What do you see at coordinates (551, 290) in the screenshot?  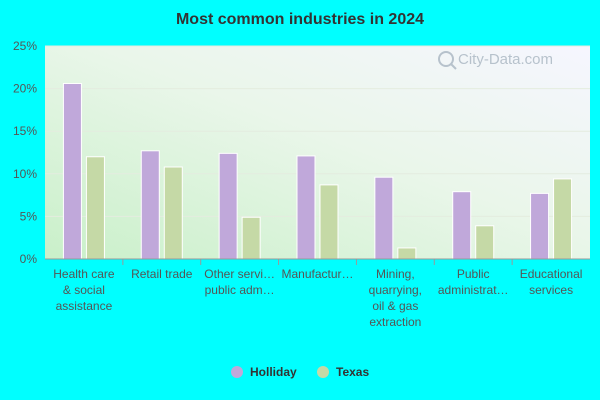 I see `x-tick-label-line: services` at bounding box center [551, 290].